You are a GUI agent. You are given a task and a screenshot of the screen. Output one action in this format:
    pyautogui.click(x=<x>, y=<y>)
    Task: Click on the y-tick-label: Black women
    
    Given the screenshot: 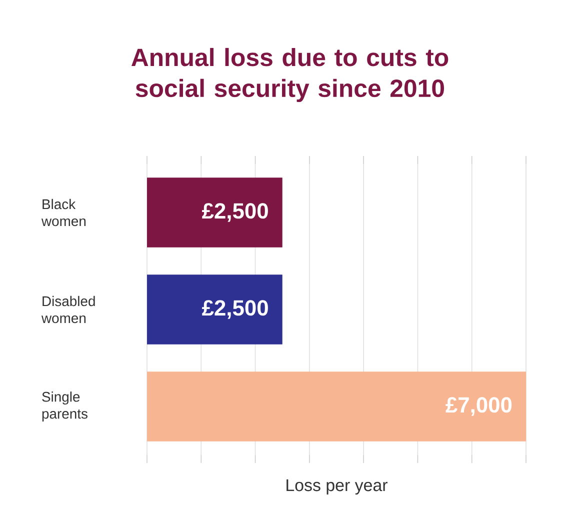 What is the action you would take?
    pyautogui.click(x=63, y=212)
    